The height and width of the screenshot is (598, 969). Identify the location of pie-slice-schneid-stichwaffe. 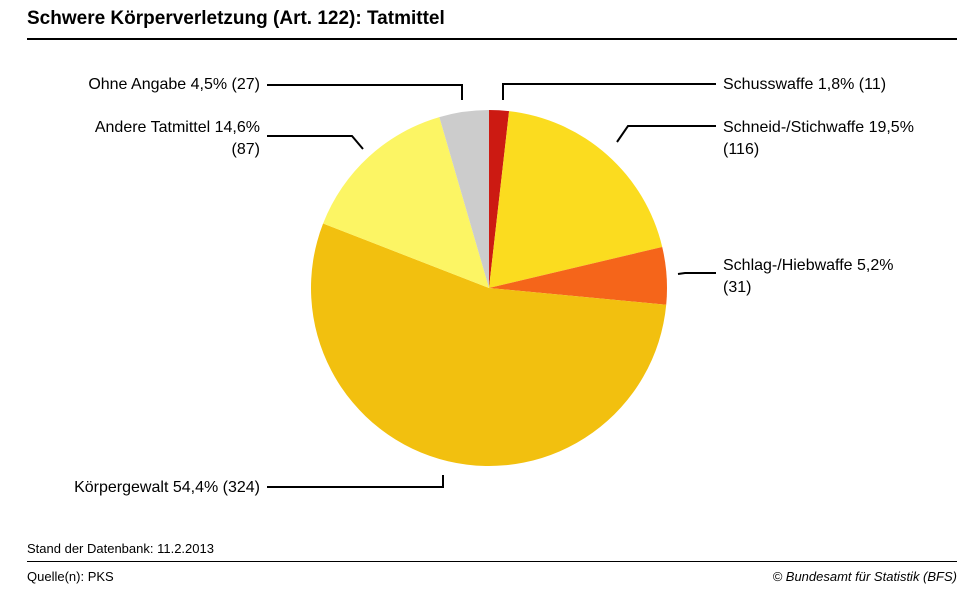
(576, 199).